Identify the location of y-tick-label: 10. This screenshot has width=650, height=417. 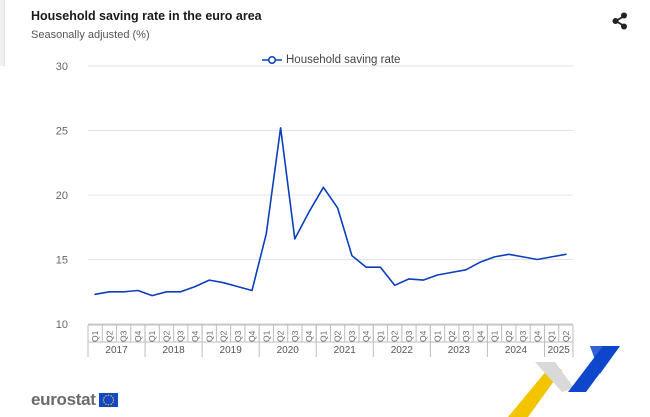
(62, 325).